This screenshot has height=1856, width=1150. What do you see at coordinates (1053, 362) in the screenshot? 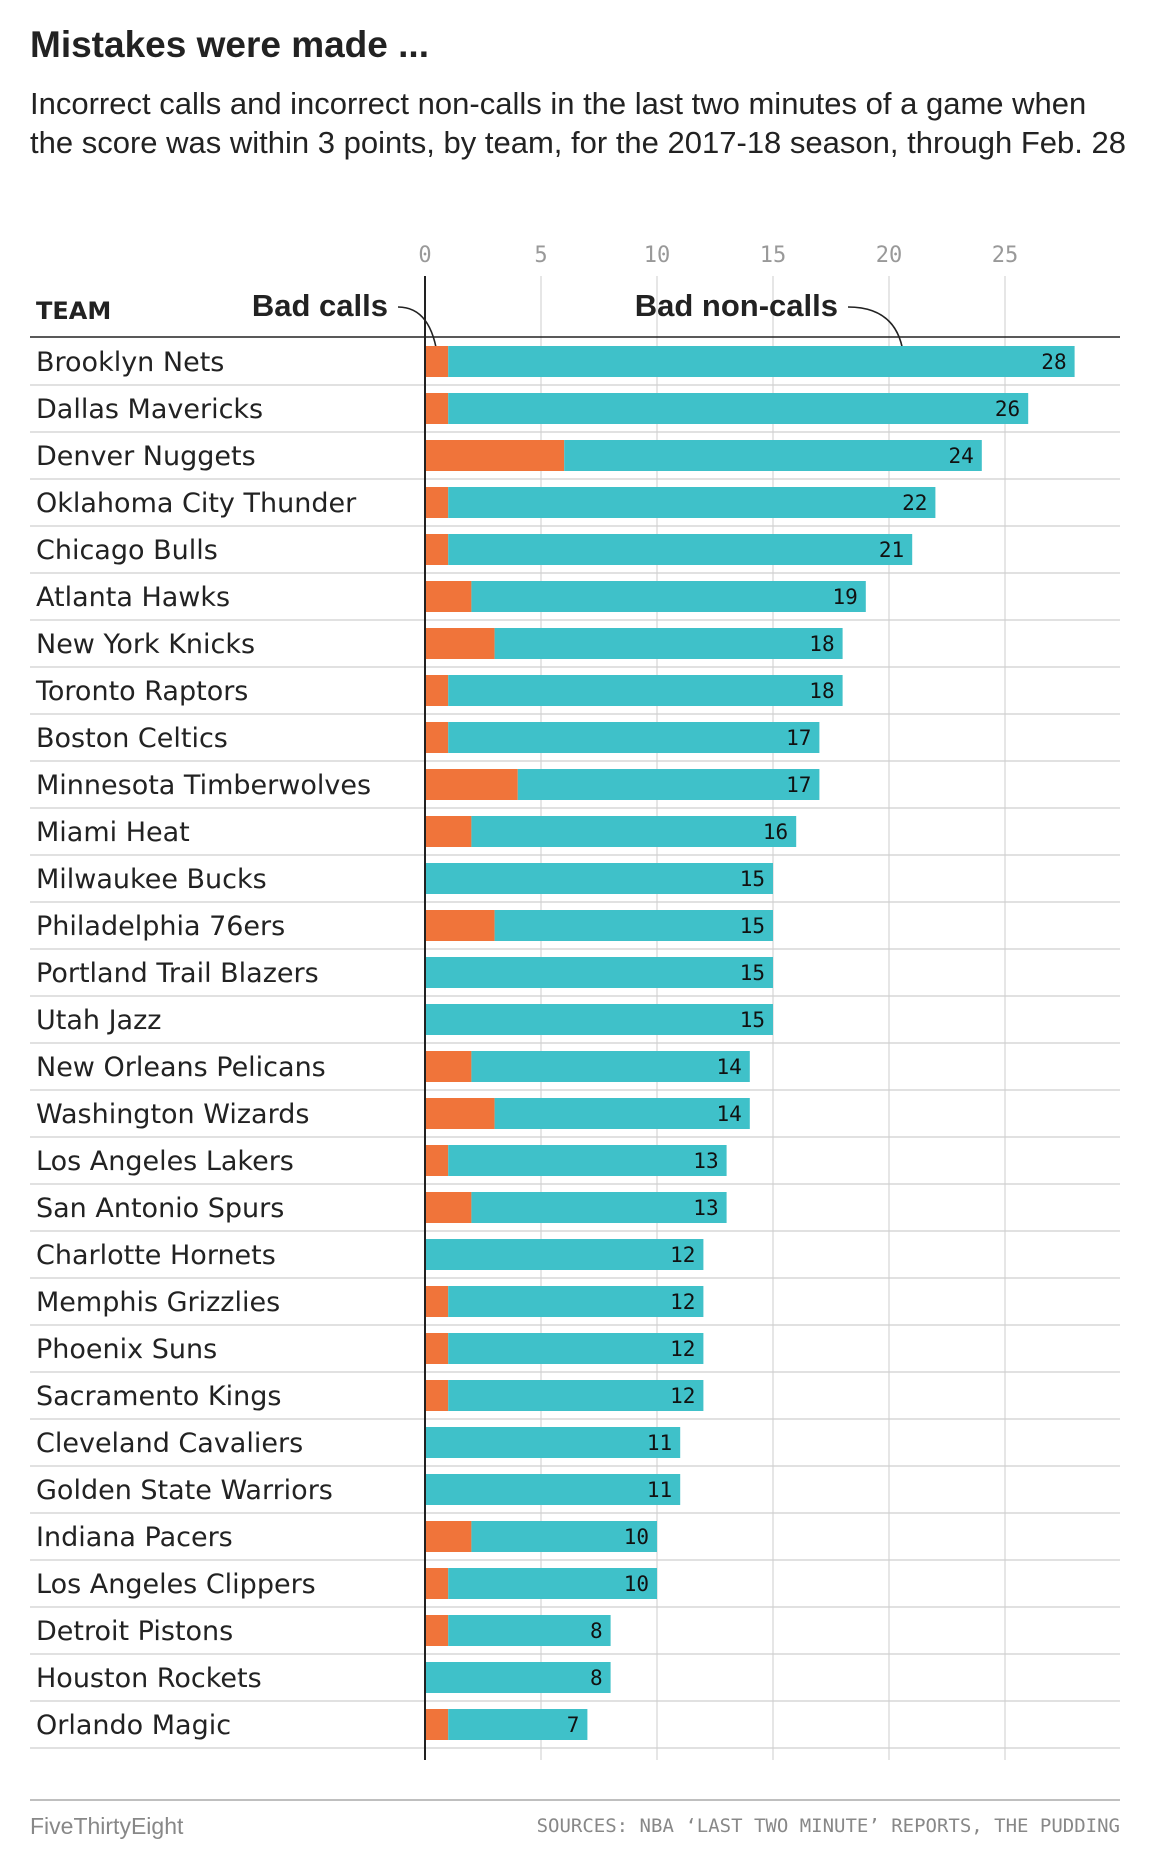
I see `bar-value-label: 28` at bounding box center [1053, 362].